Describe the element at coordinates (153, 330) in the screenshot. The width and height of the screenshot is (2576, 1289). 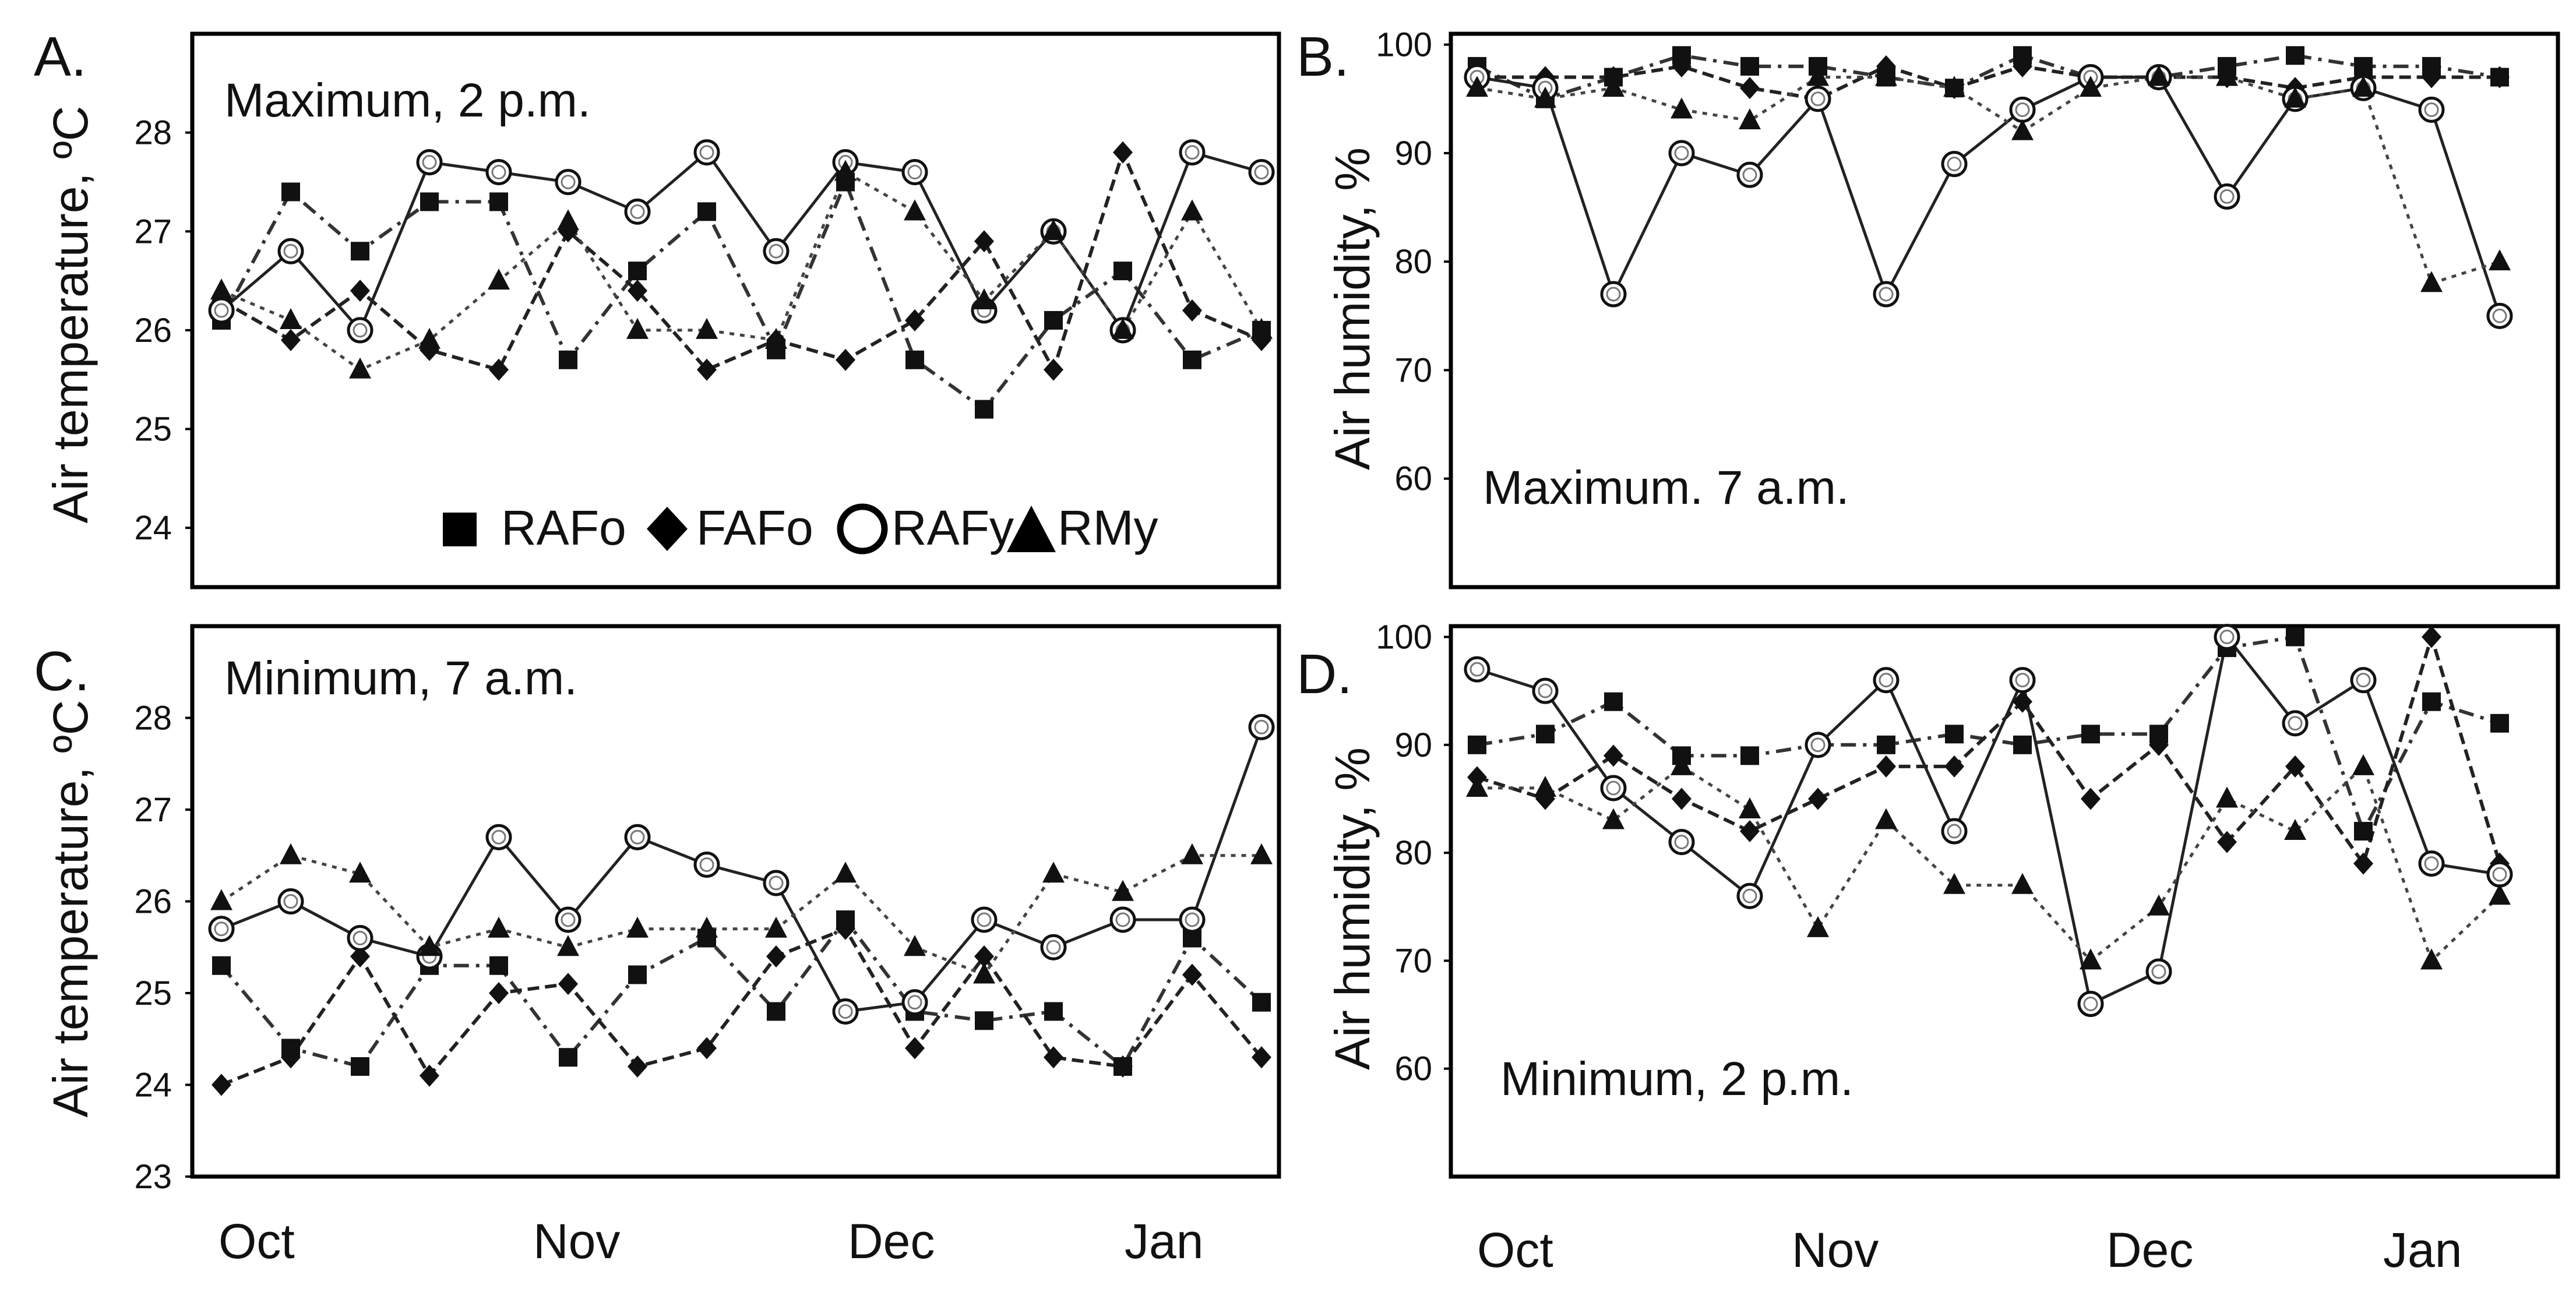
I see `panel-a-y-tick-label-26: 26` at that location.